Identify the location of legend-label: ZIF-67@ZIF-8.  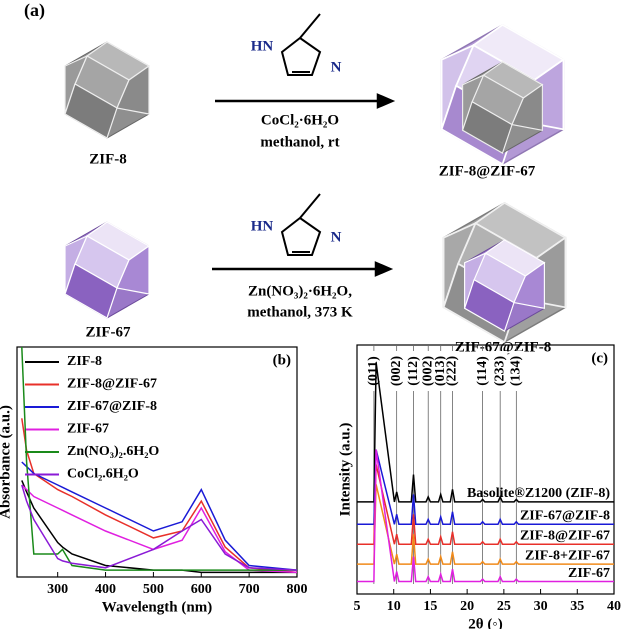
(112, 406).